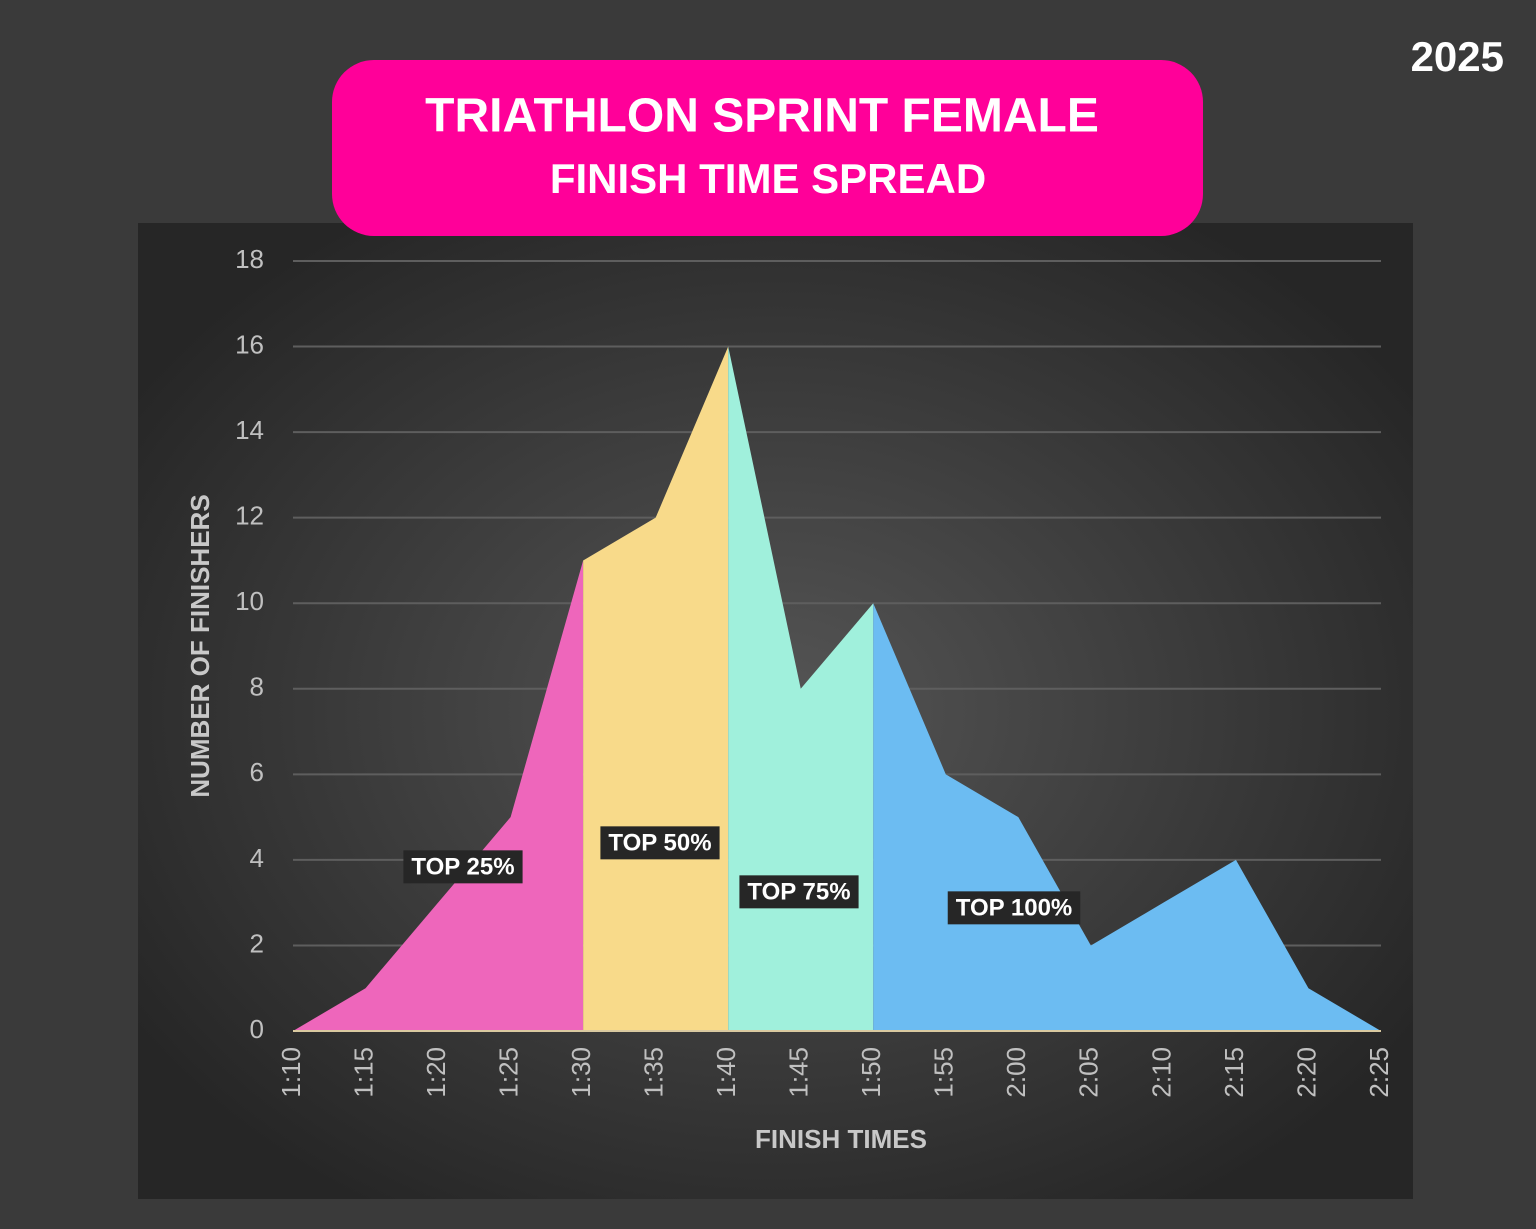 Image resolution: width=1536 pixels, height=1229 pixels. What do you see at coordinates (291, 1072) in the screenshot?
I see `x-tick-label: 1:10` at bounding box center [291, 1072].